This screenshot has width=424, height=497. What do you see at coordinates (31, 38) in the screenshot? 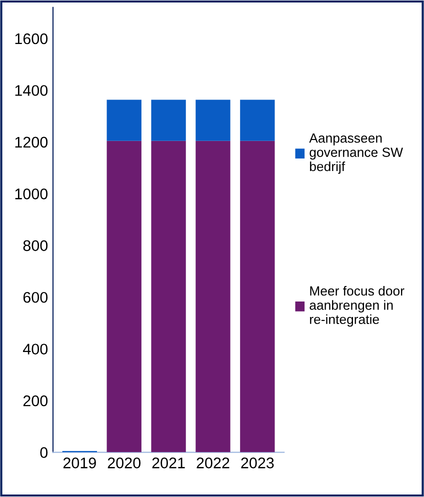
I see `y-tick-label: 1600` at bounding box center [31, 38].